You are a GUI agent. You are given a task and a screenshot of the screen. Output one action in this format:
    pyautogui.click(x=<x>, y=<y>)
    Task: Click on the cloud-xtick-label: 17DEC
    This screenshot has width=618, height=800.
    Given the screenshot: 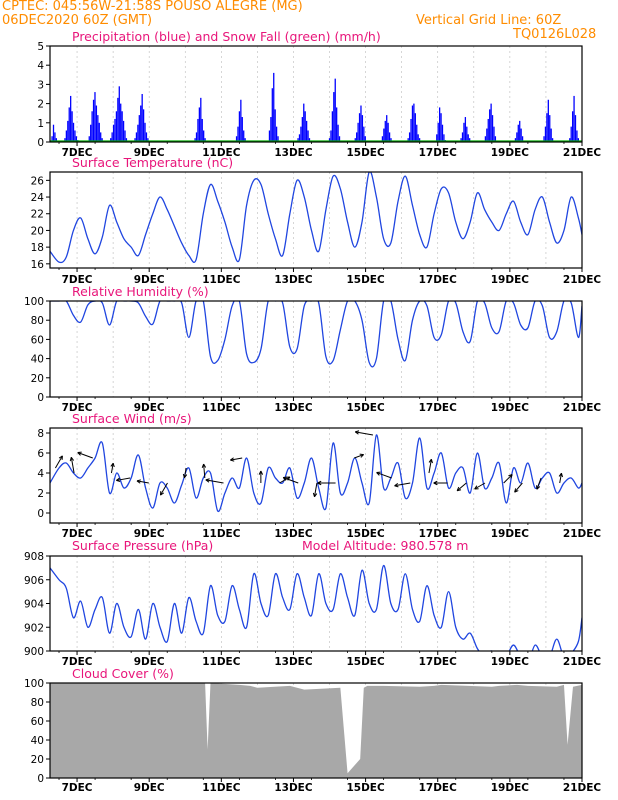 What is the action you would take?
    pyautogui.click(x=438, y=788)
    